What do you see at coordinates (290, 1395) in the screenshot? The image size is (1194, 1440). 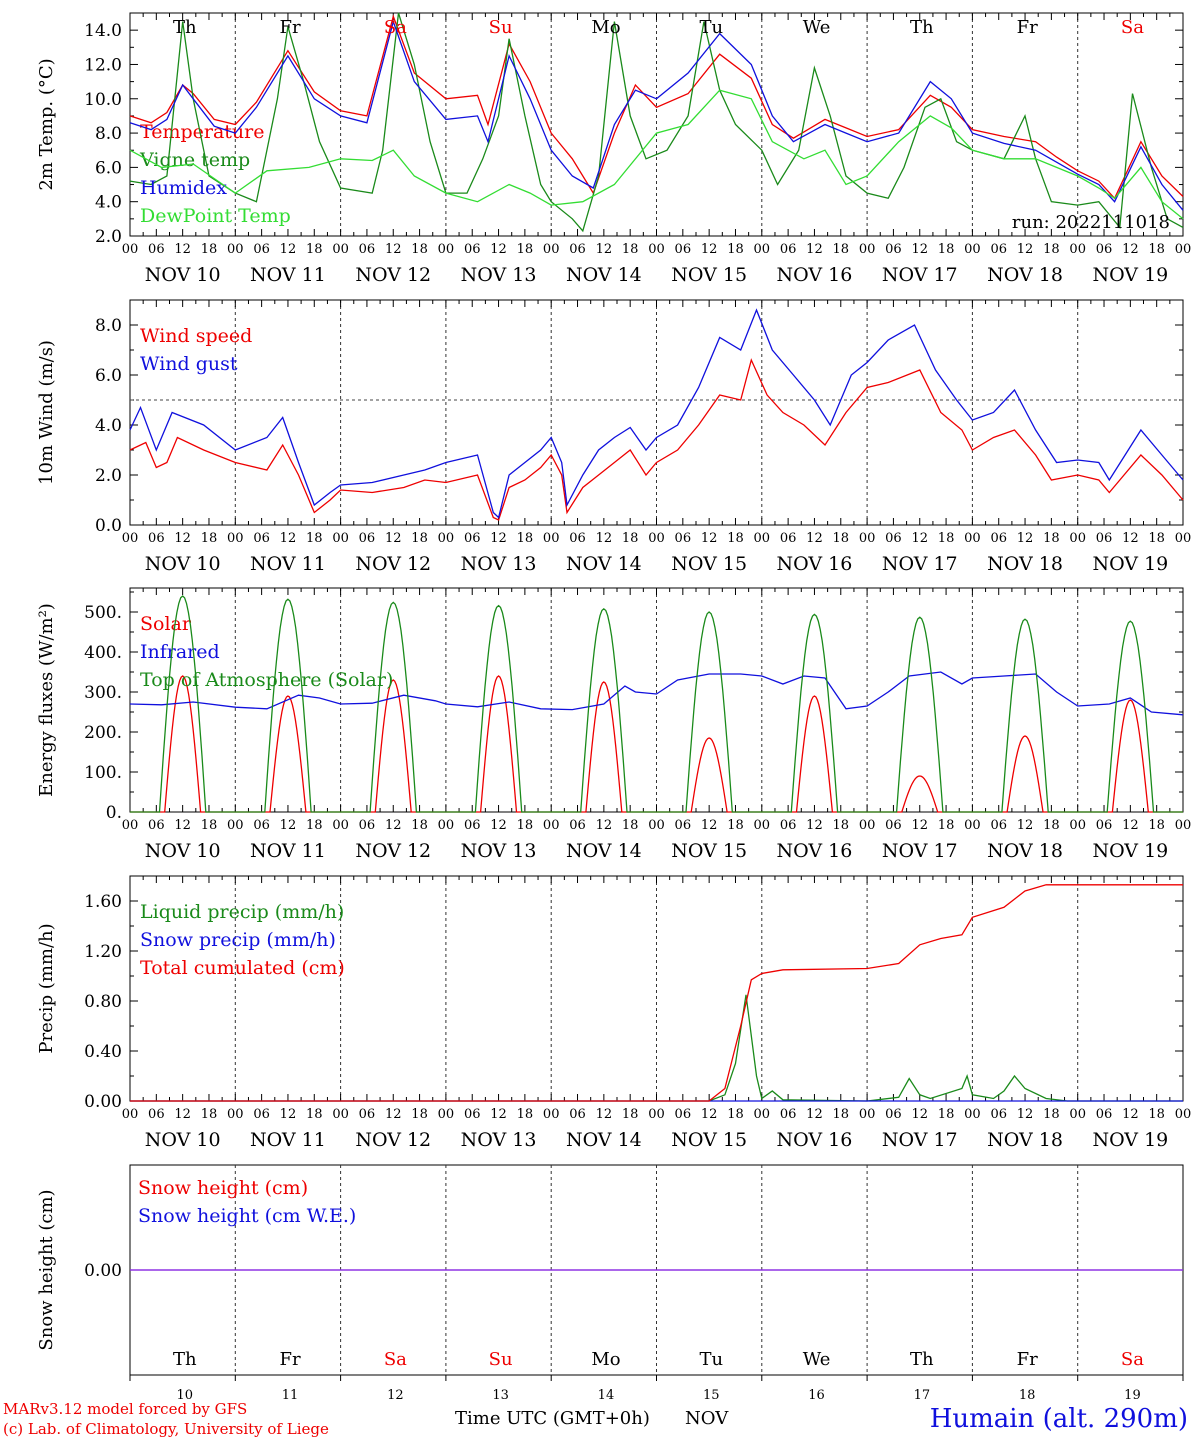 I see `day-number: 11` at bounding box center [290, 1395].